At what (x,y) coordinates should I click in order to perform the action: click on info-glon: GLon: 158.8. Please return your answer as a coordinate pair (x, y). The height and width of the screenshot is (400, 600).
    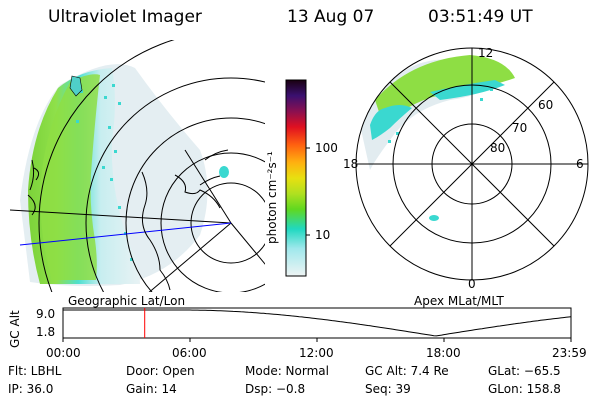
    Looking at the image, I should click on (524, 389).